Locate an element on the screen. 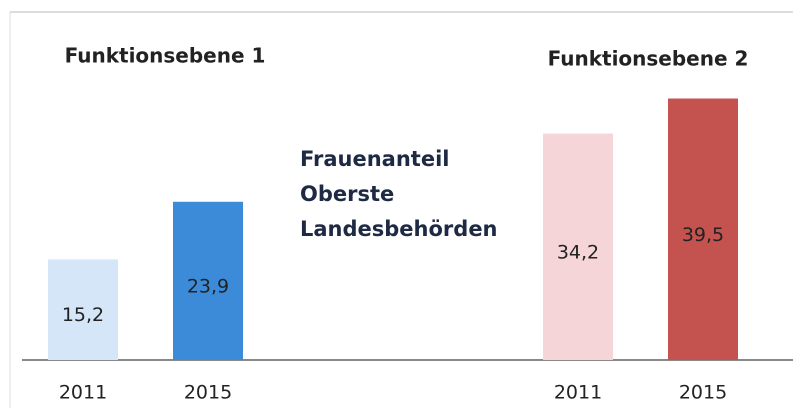 The image size is (793, 408). chart-title: Funktionsebene 2 is located at coordinates (648, 59).